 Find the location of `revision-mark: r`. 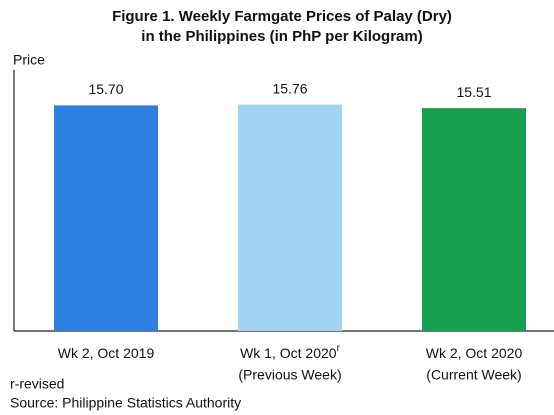

revision-mark: r is located at coordinates (339, 348).